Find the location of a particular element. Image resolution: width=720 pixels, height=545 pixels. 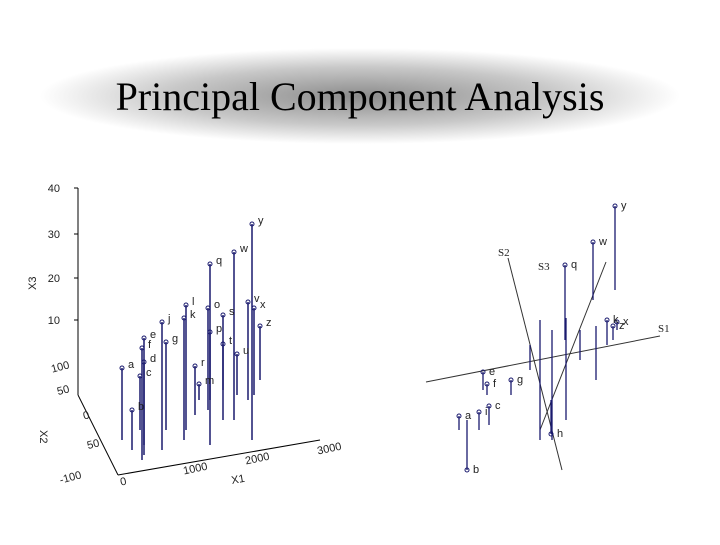

x-tick-label: 1000 is located at coordinates (195, 469).